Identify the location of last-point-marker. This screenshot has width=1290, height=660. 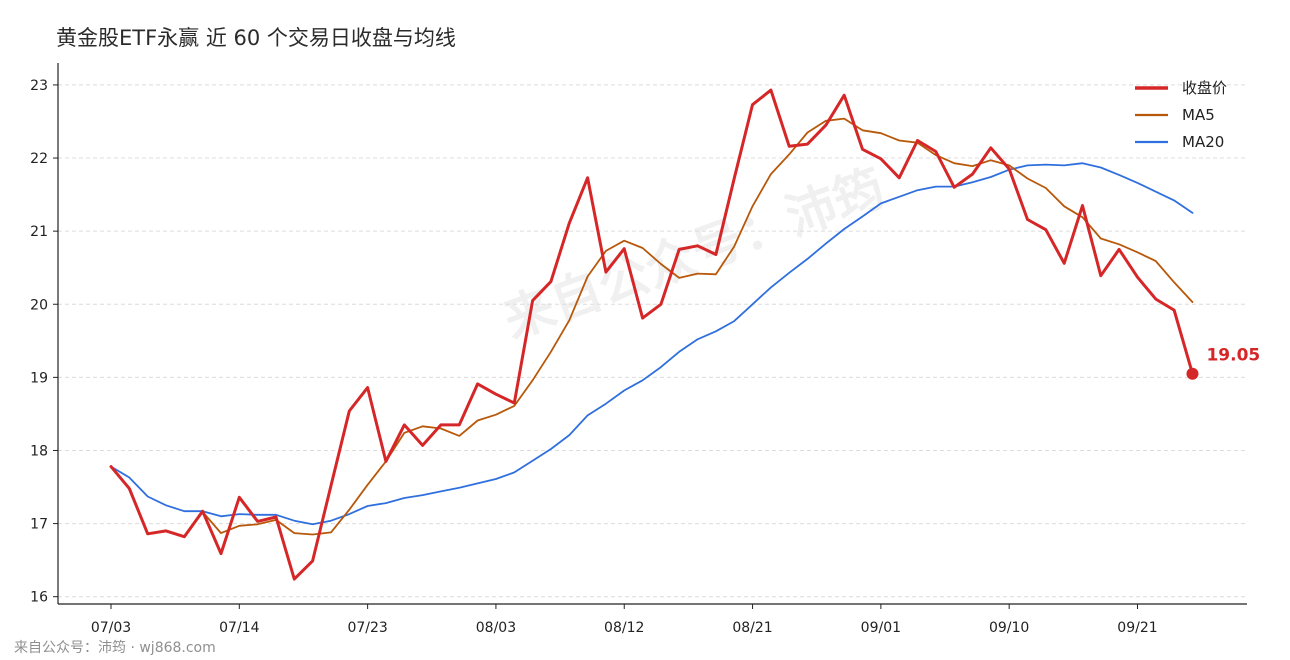
(1192, 373).